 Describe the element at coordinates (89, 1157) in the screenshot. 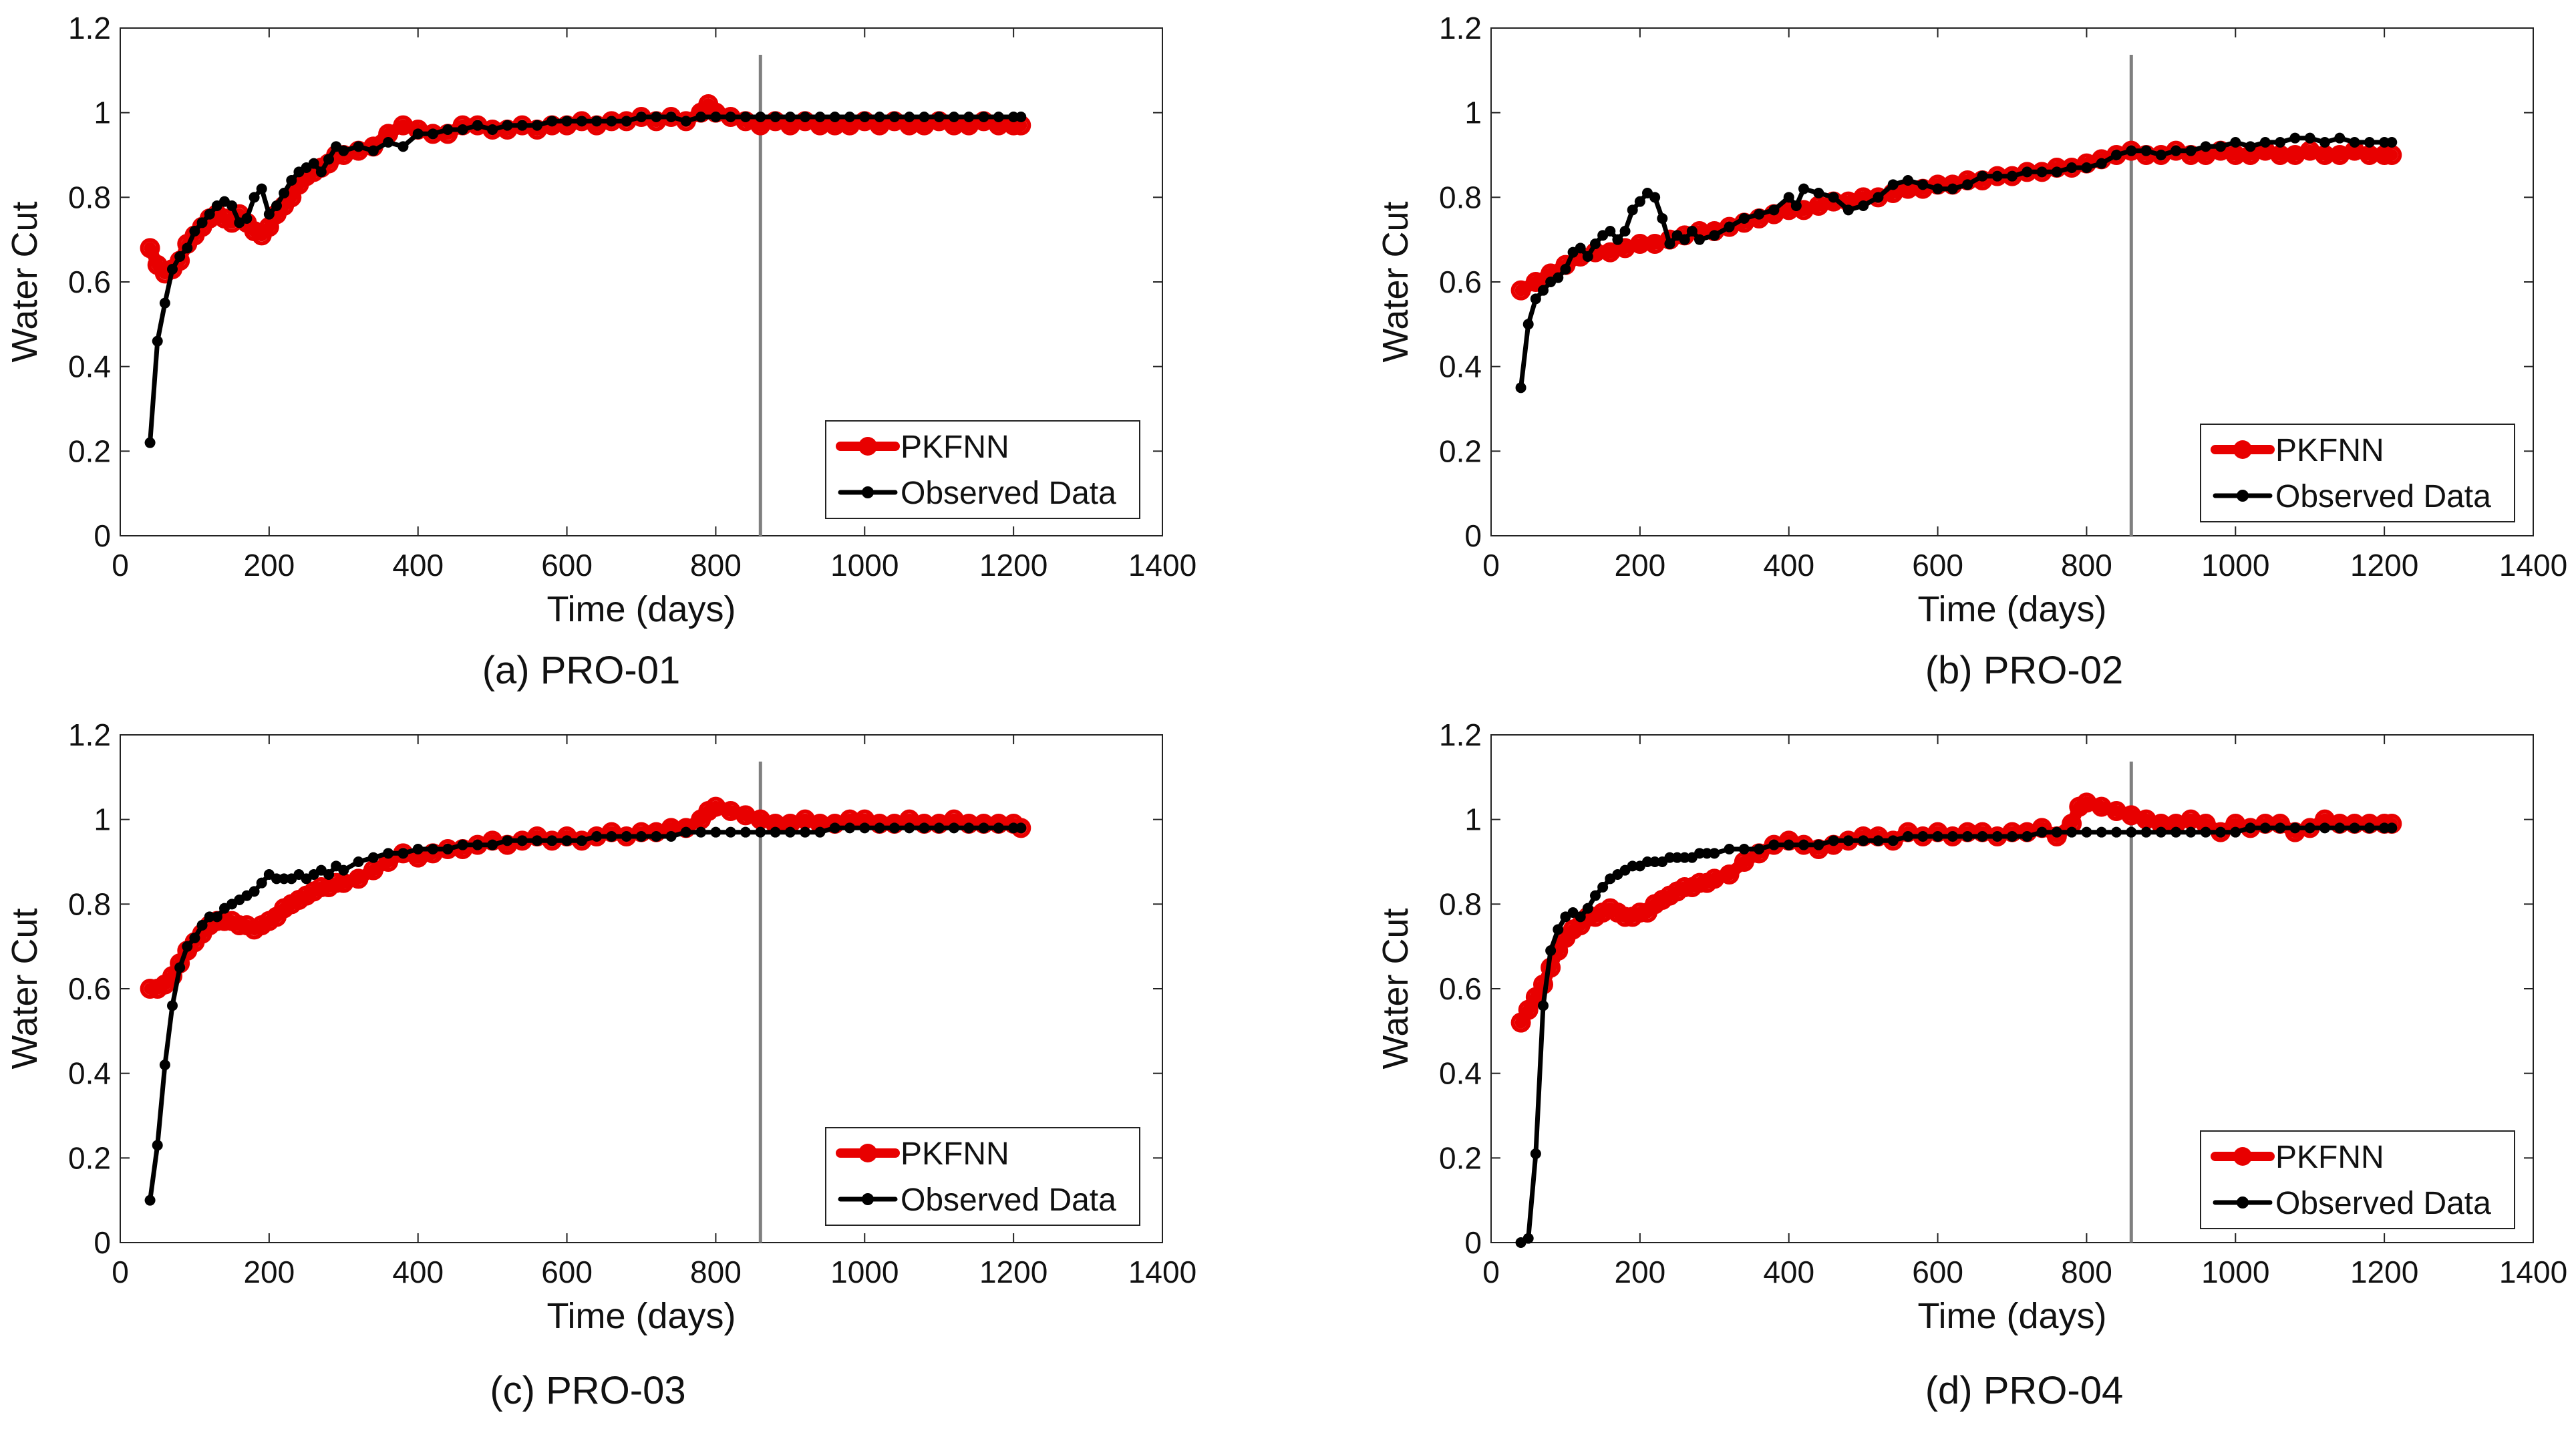

I see `y-tick-label: 0.2` at that location.